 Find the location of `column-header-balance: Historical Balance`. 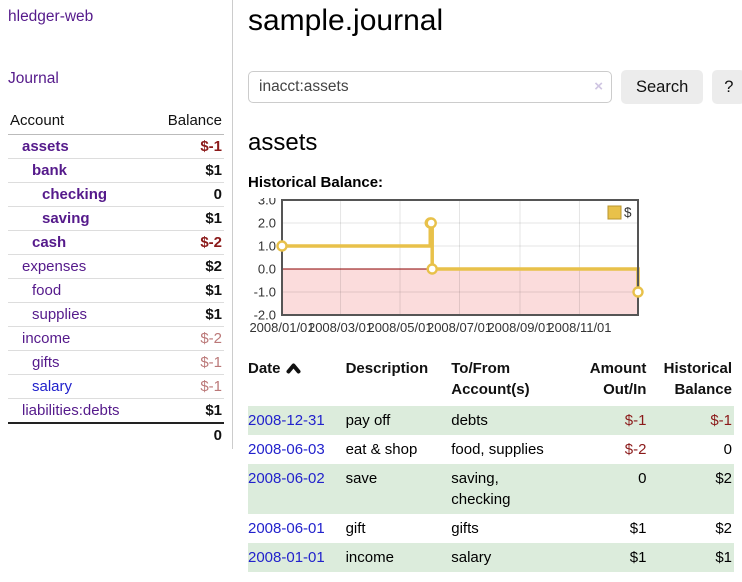

column-header-balance: Historical Balance is located at coordinates (697, 379).